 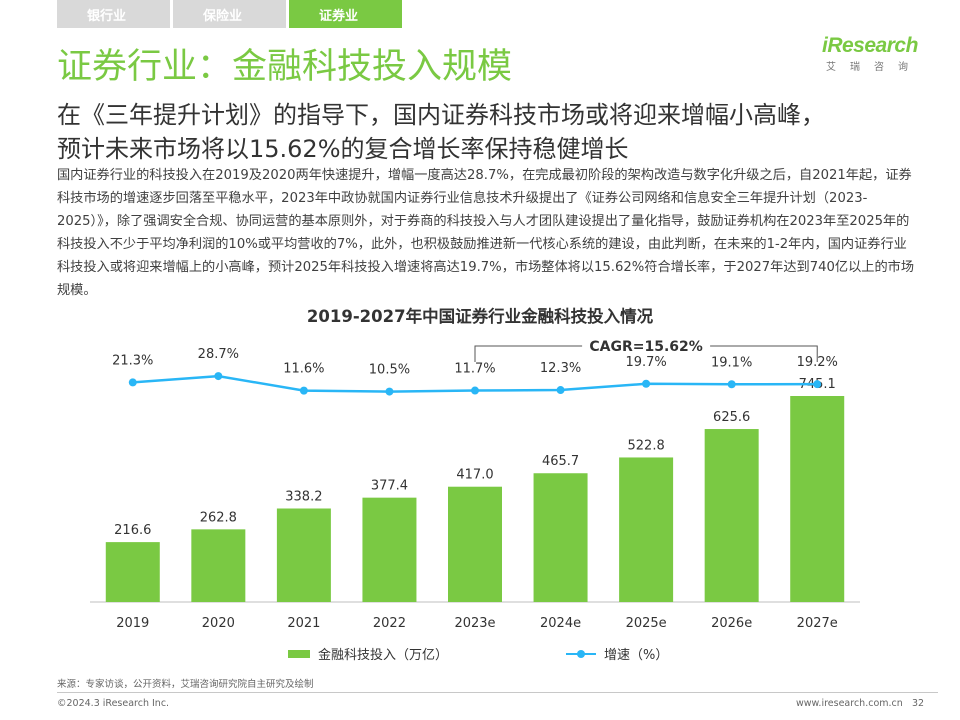 I want to click on x-tick-label: 2019, so click(x=132, y=623).